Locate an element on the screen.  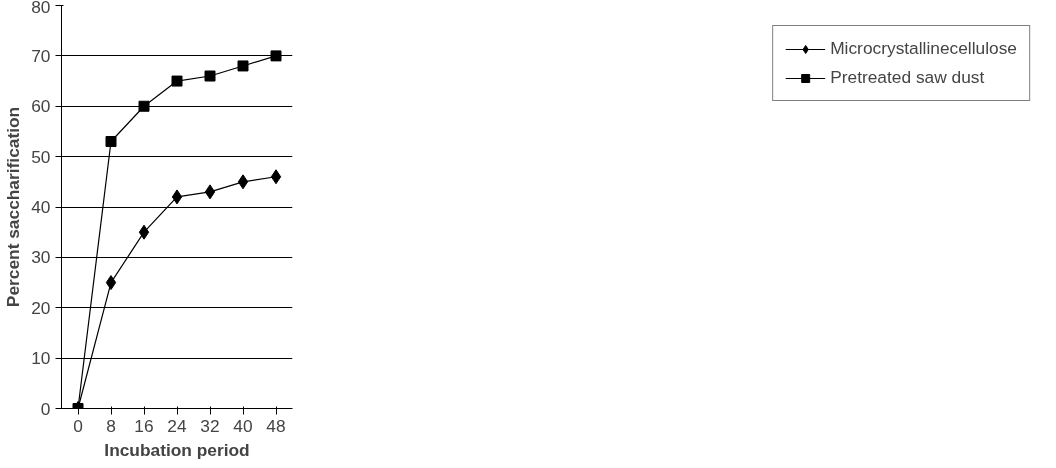
y-tick-label: 40 is located at coordinates (41, 207).